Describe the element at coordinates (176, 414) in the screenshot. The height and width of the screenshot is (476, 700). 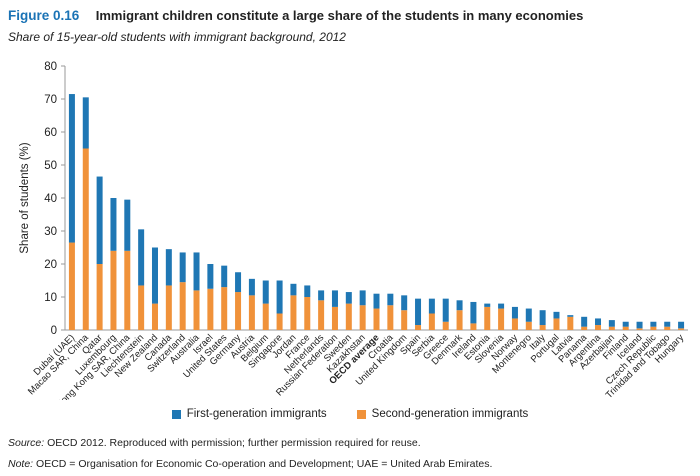
I see `legend-swatch-first-generation` at that location.